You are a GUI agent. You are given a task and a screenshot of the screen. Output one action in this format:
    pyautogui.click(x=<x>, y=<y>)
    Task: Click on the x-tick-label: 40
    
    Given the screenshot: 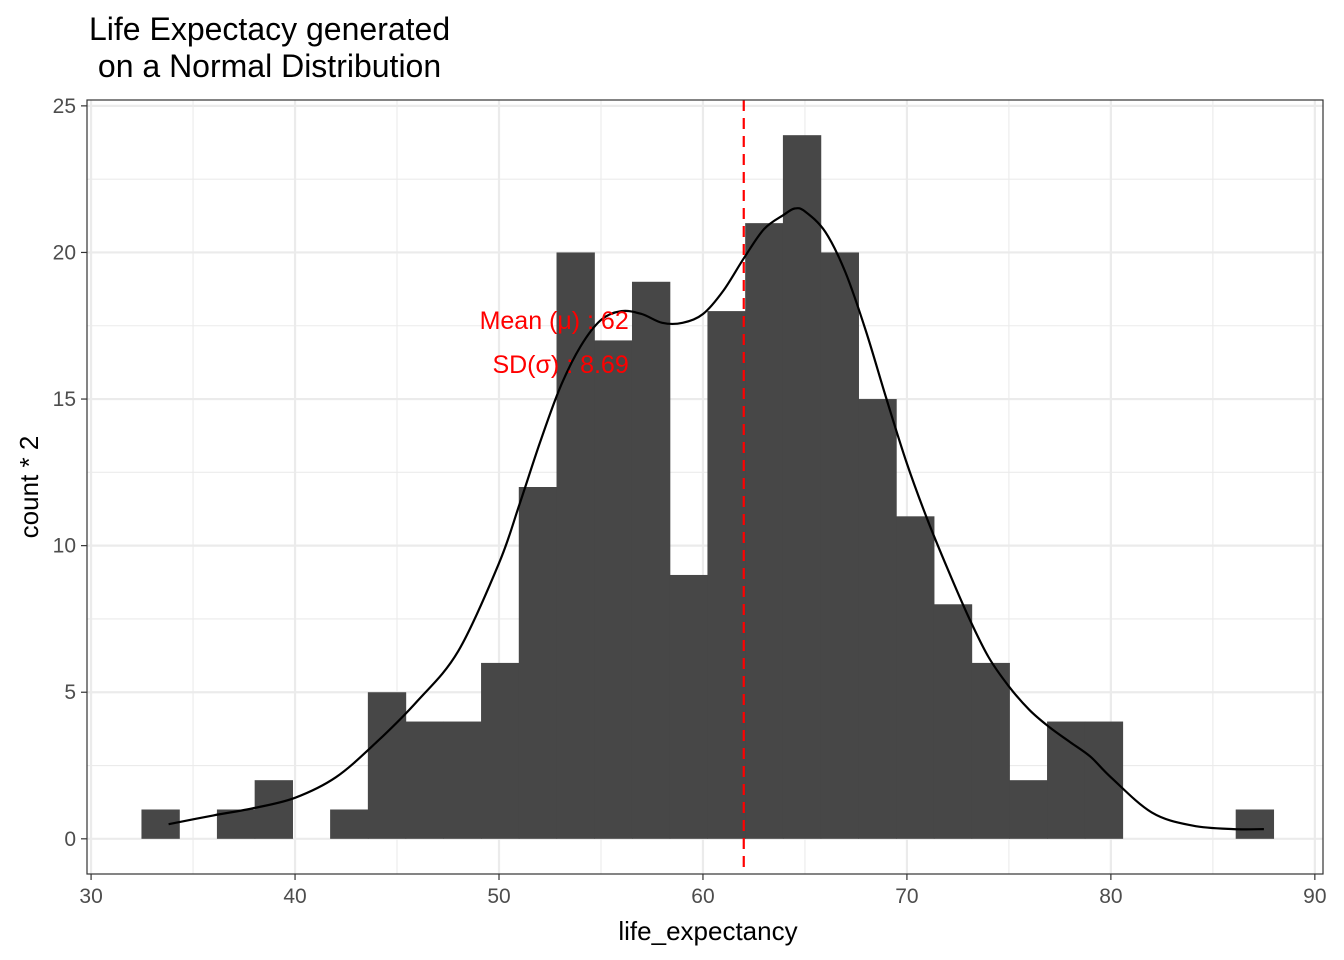 What is the action you would take?
    pyautogui.click(x=294, y=896)
    